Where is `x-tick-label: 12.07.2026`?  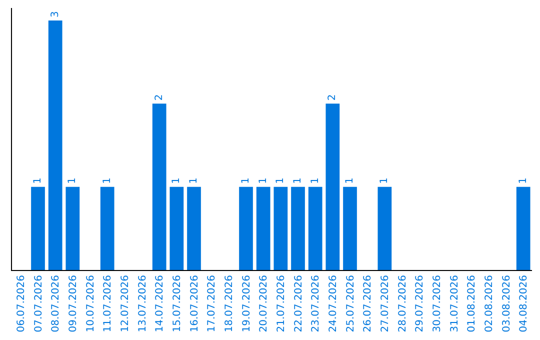
x-tick-label: 12.07.2026 is located at coordinates (125, 303).